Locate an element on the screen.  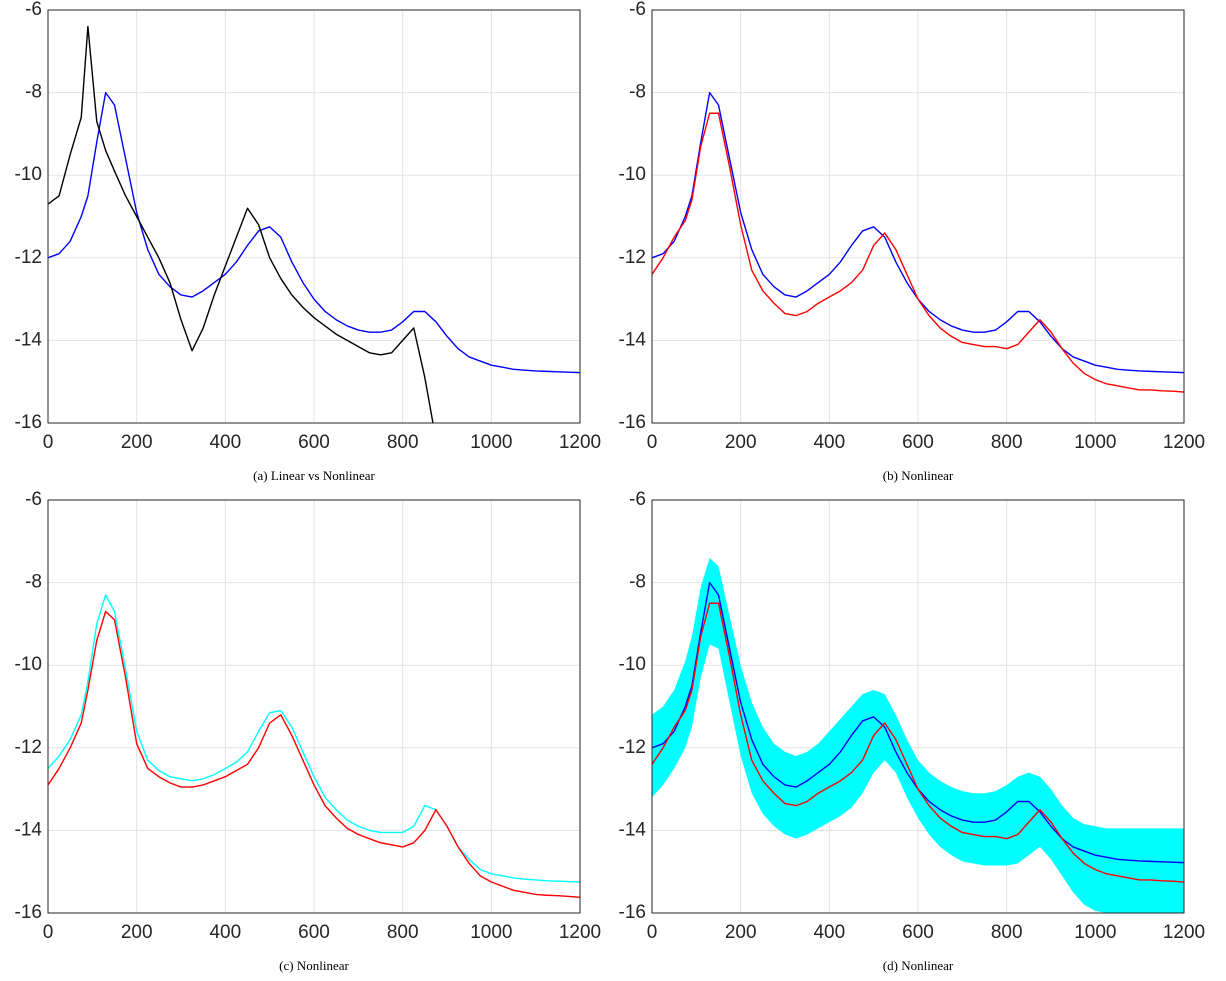
caption: (b) Nonlinear is located at coordinates (918, 475).